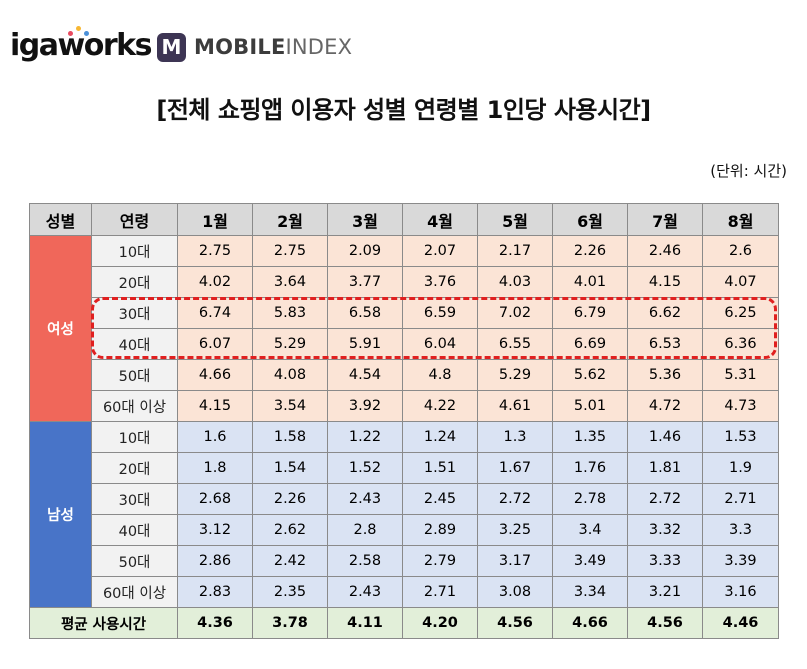 This screenshot has width=807, height=669. What do you see at coordinates (515, 375) in the screenshot?
I see `value-cell: 5.29` at bounding box center [515, 375].